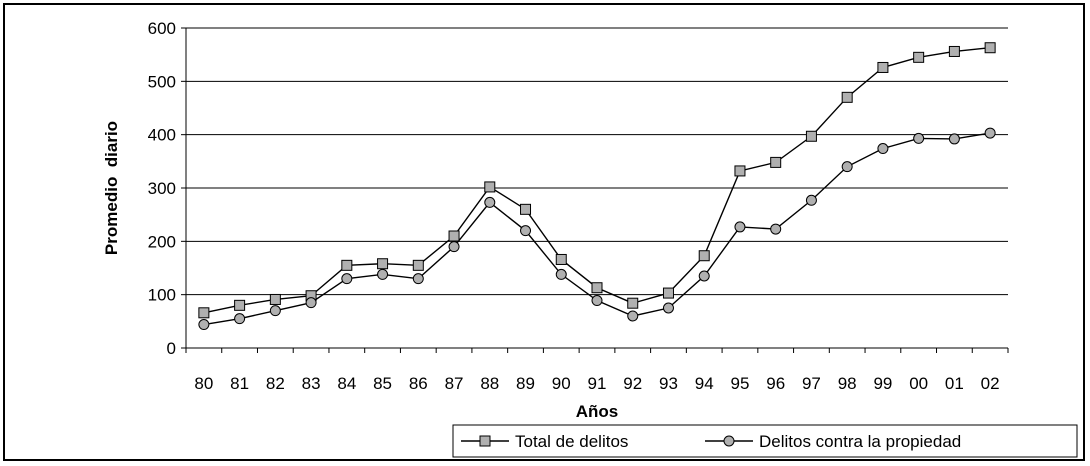 The image size is (1090, 466). What do you see at coordinates (489, 383) in the screenshot?
I see `x-tick-label: 88` at bounding box center [489, 383].